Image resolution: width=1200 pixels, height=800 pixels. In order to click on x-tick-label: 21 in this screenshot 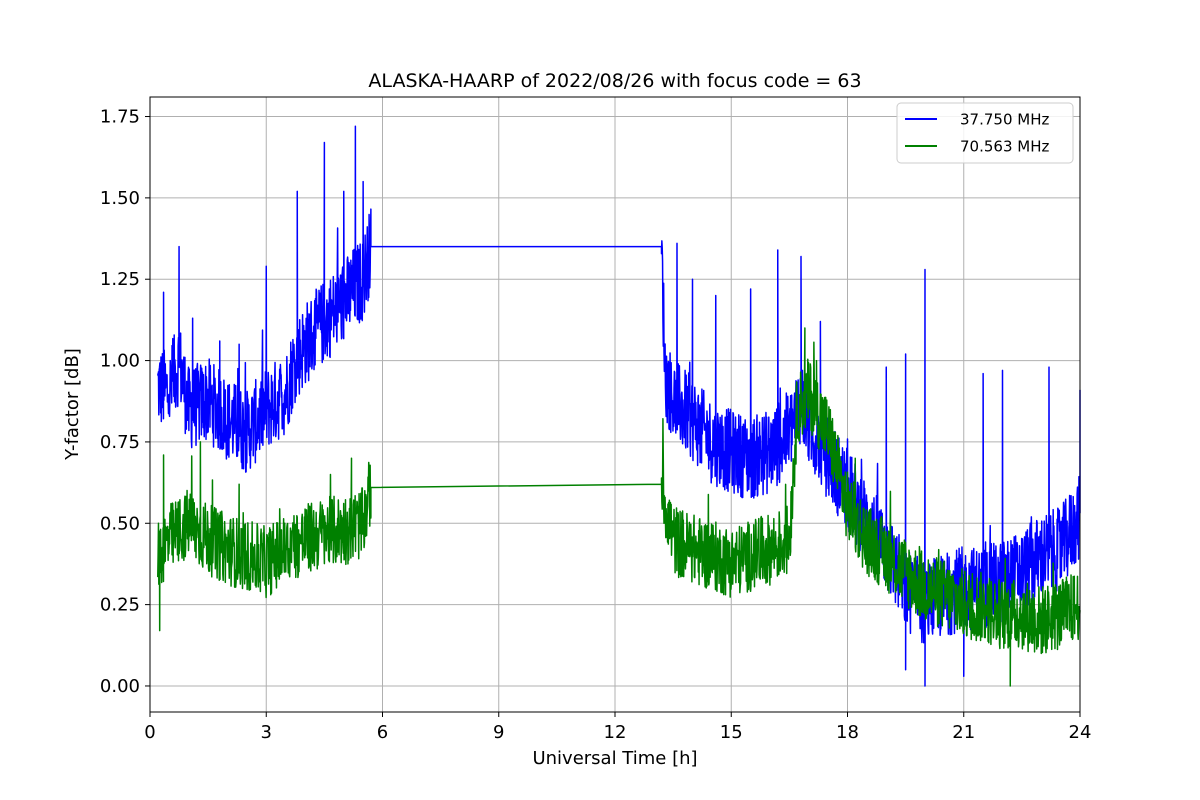, I will do `click(963, 732)`.